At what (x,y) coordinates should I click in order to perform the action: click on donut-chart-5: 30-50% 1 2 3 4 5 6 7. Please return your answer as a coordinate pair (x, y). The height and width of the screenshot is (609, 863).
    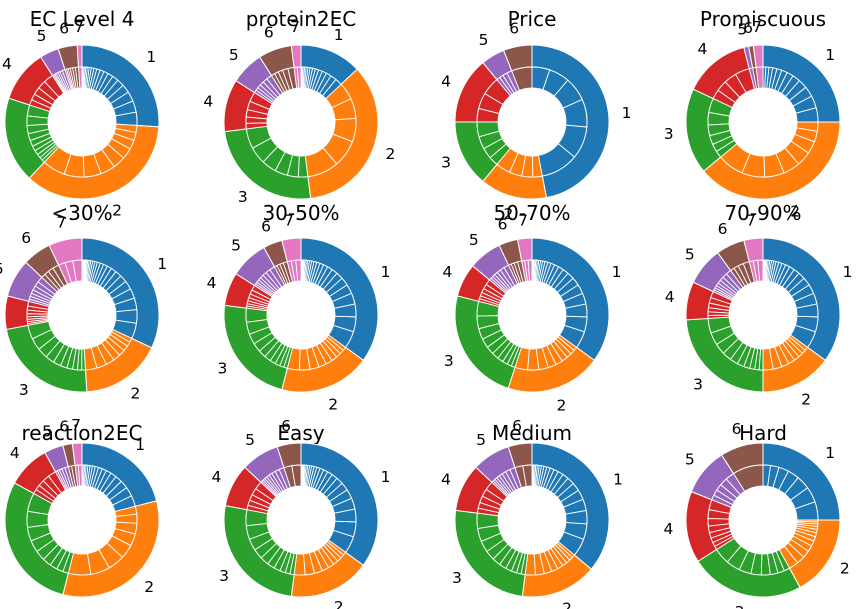
    Looking at the image, I should click on (299, 307).